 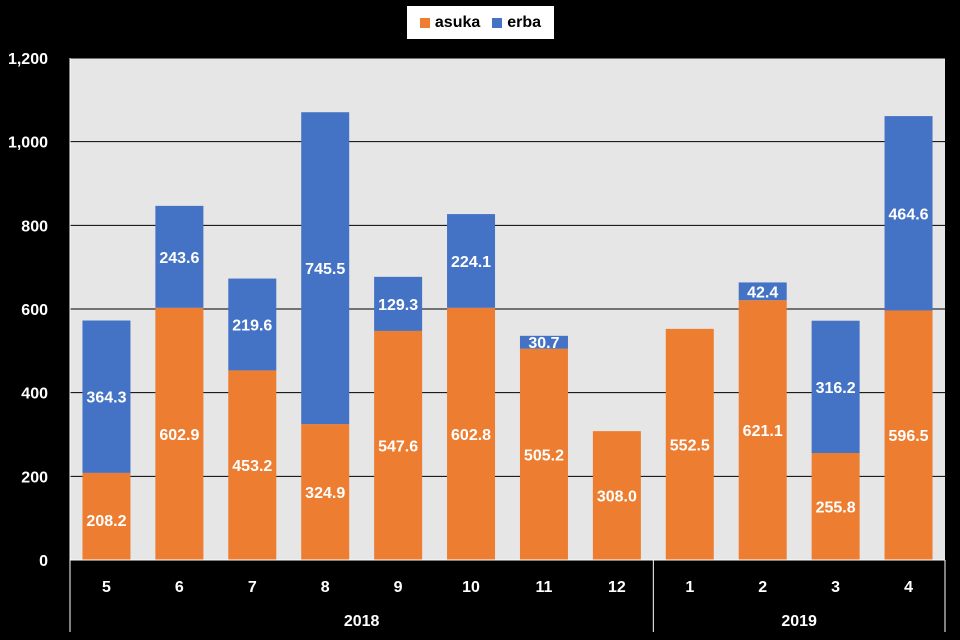 What do you see at coordinates (28, 143) in the screenshot?
I see `y-tick-label: 1,000` at bounding box center [28, 143].